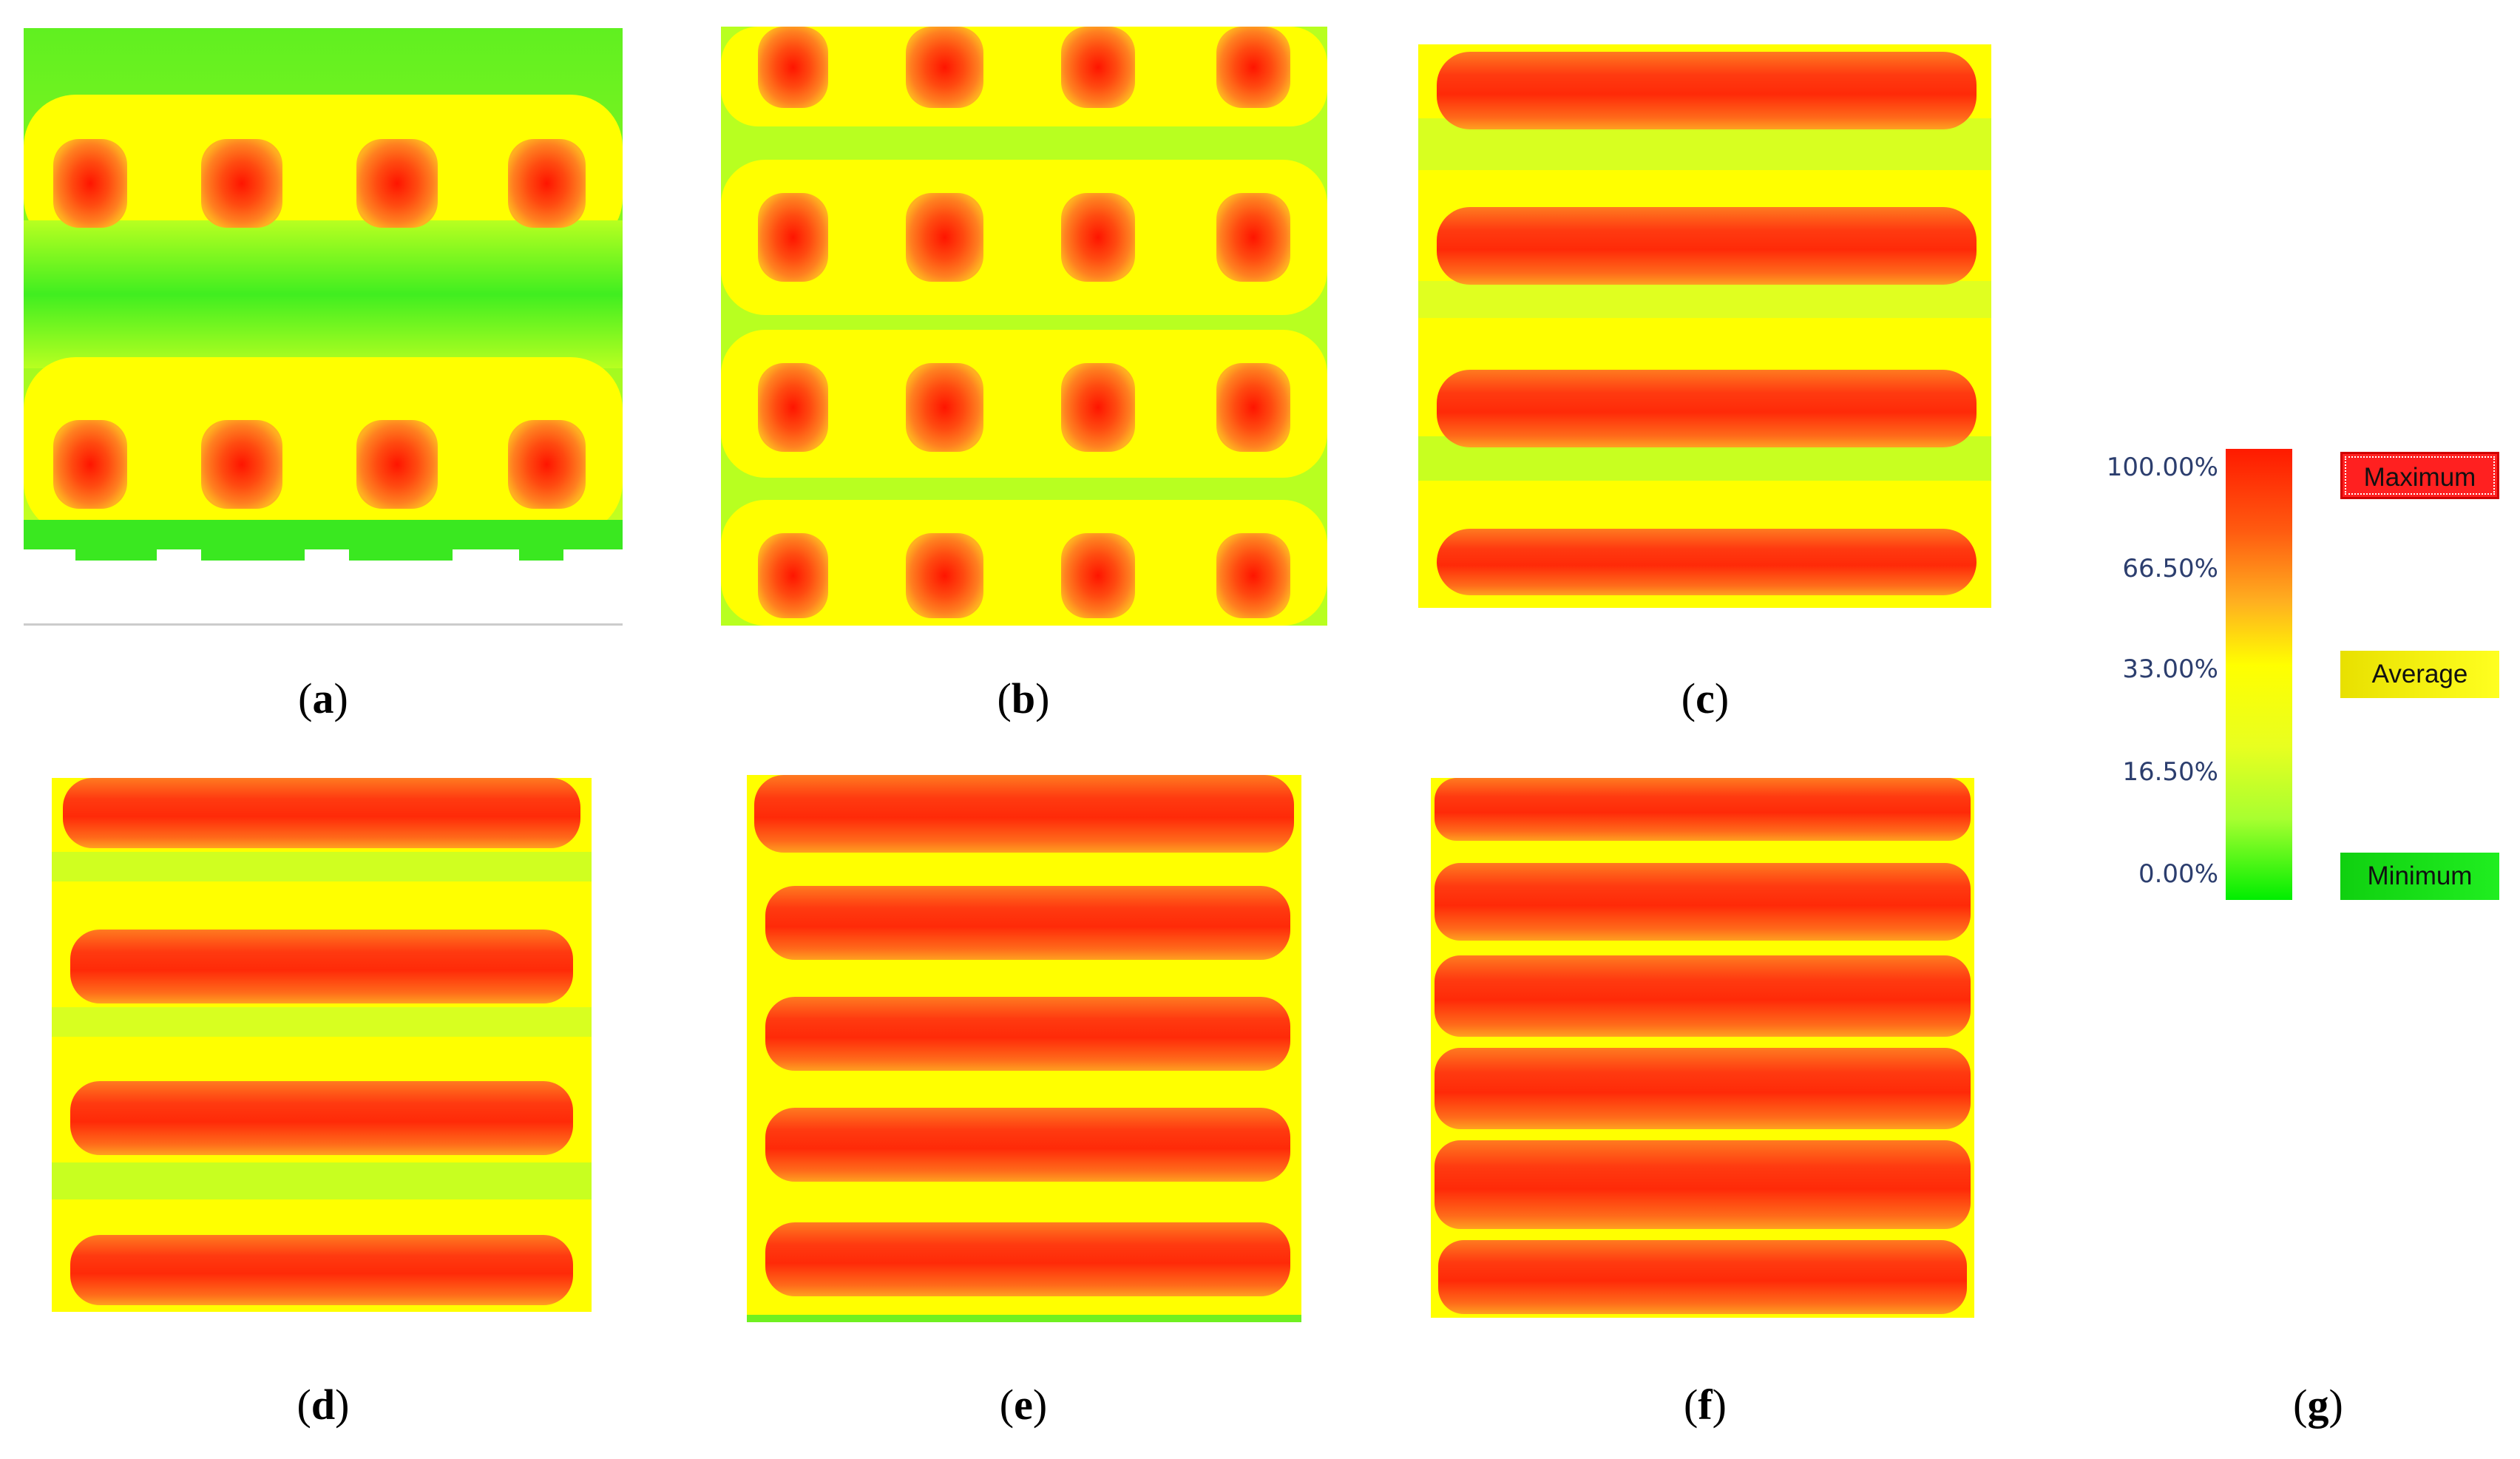 The image size is (2520, 1459). What do you see at coordinates (1024, 326) in the screenshot?
I see `heatmap-b` at bounding box center [1024, 326].